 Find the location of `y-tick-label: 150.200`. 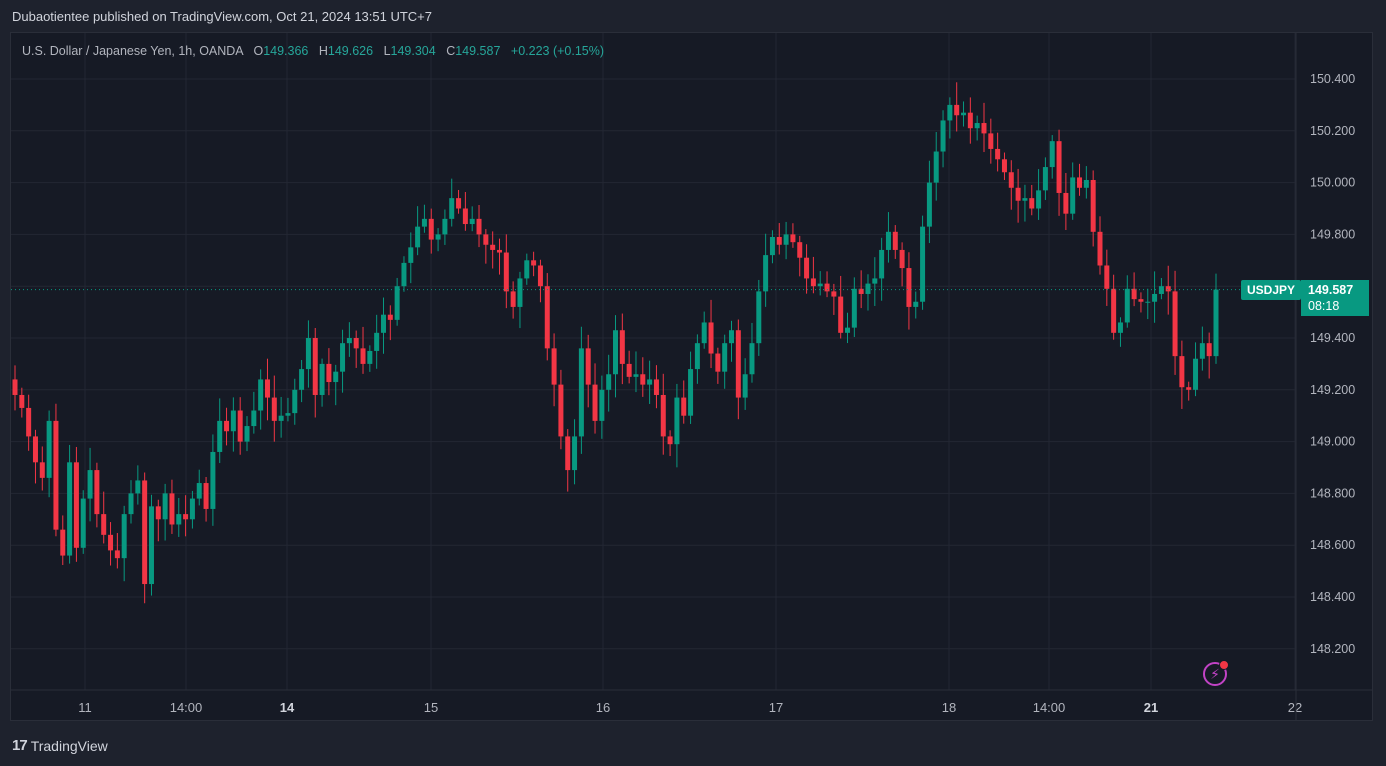

y-tick-label: 150.200 is located at coordinates (1332, 131).